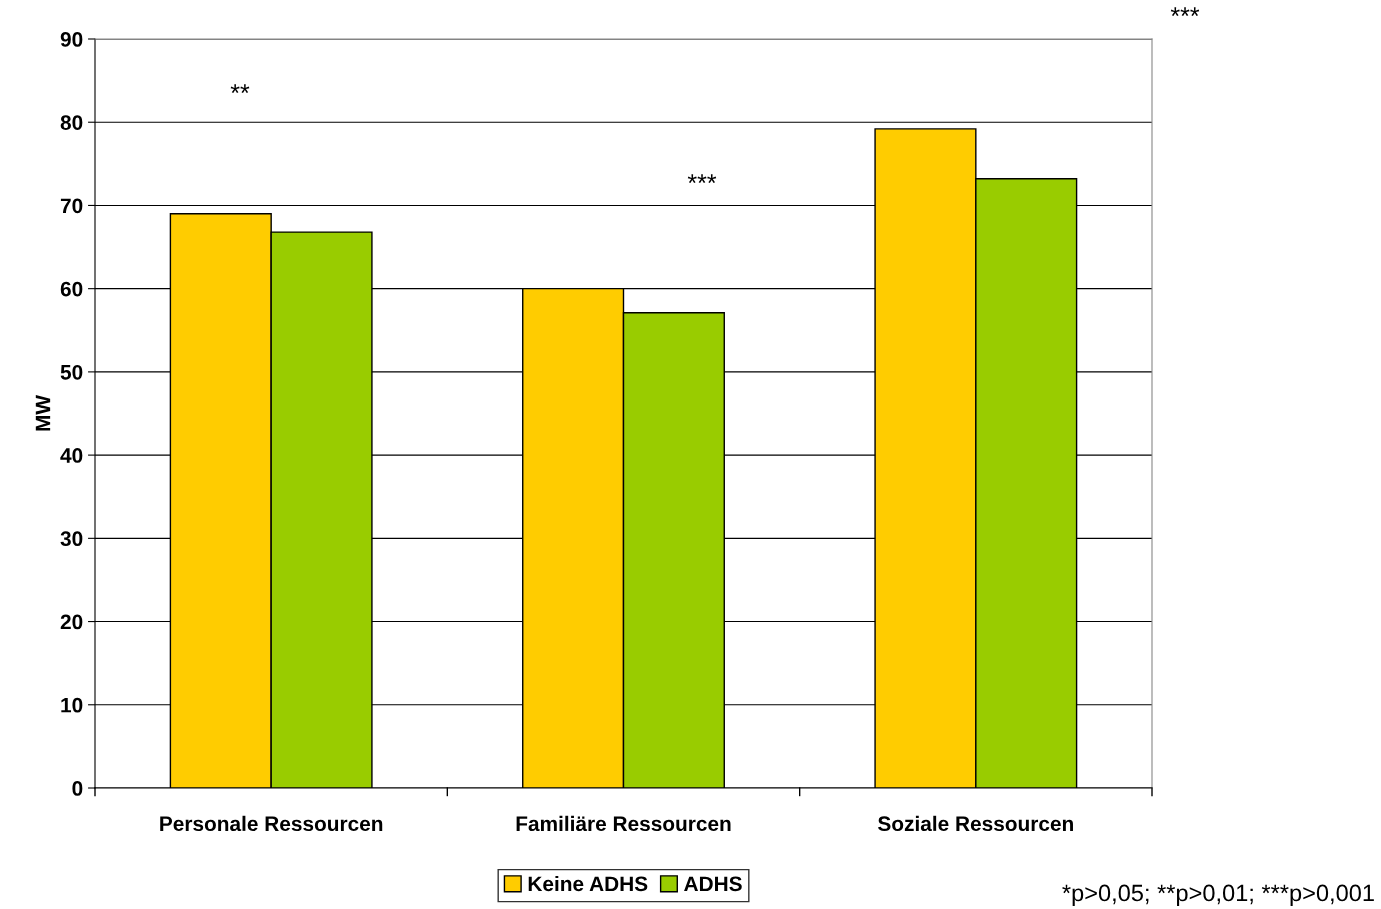 This screenshot has width=1381, height=909. What do you see at coordinates (71, 622) in the screenshot?
I see `y-tick-label: 20` at bounding box center [71, 622].